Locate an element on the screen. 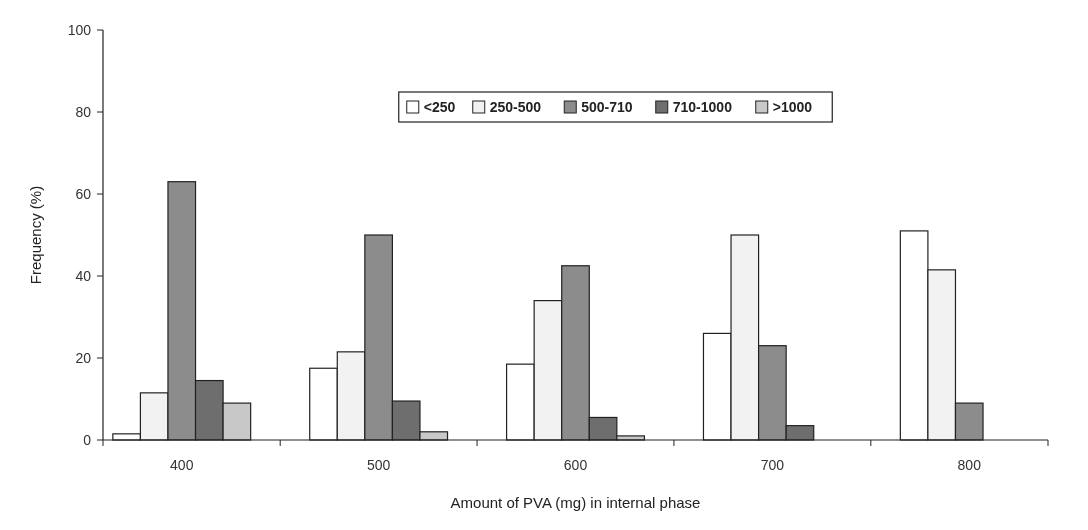 The height and width of the screenshot is (530, 1088). legend-label: <250 is located at coordinates (439, 107).